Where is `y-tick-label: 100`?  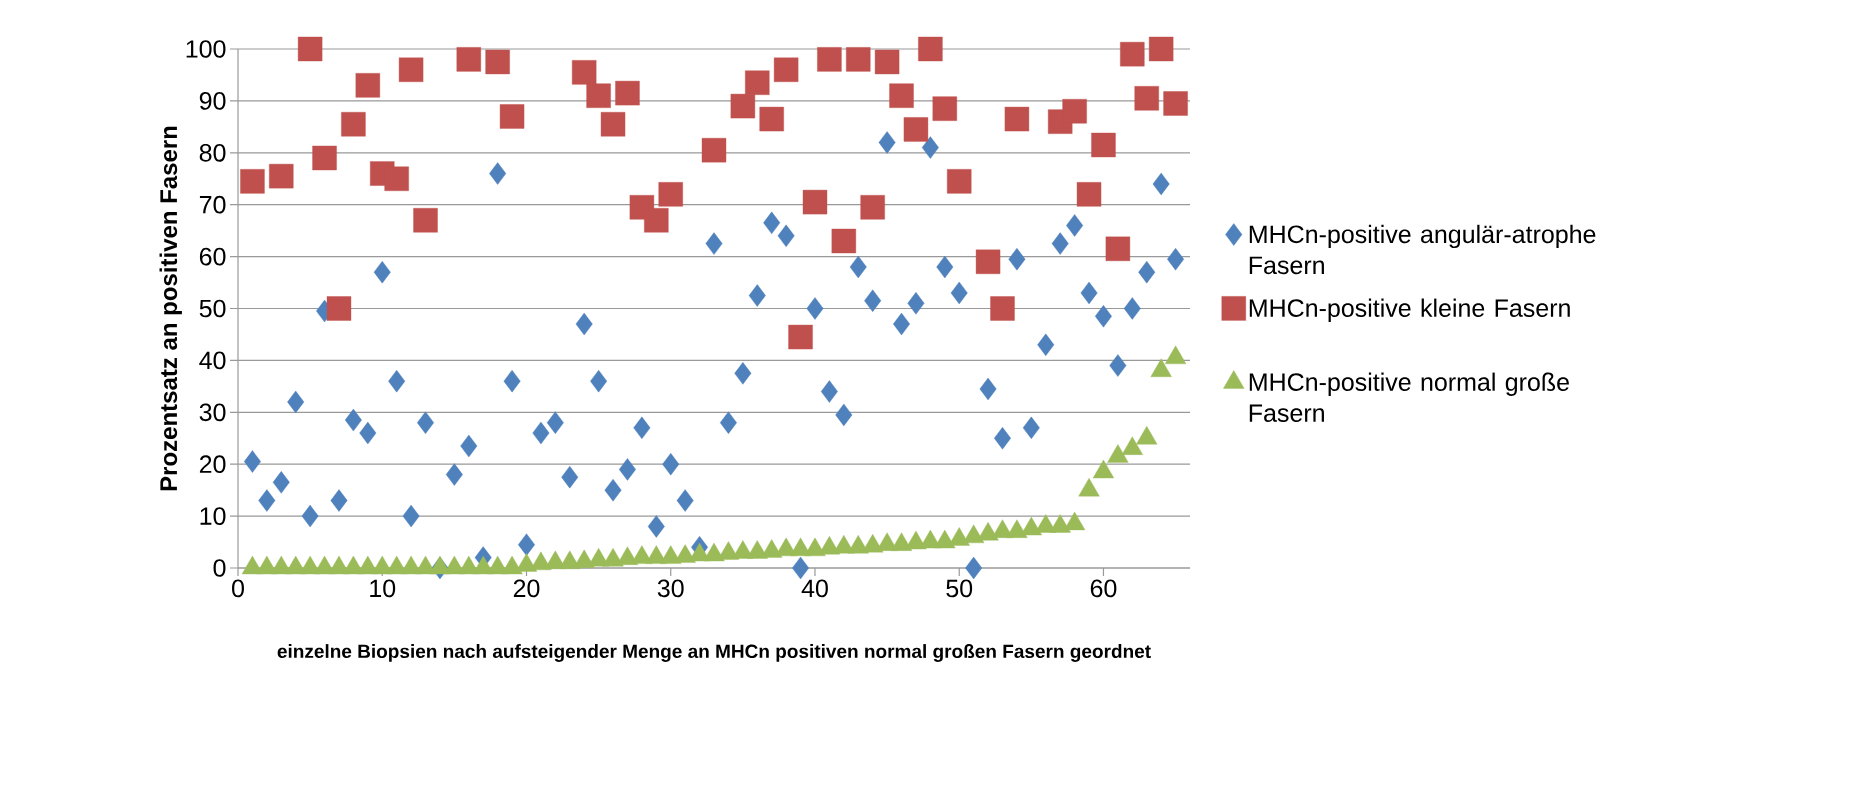 y-tick-label: 100 is located at coordinates (206, 49).